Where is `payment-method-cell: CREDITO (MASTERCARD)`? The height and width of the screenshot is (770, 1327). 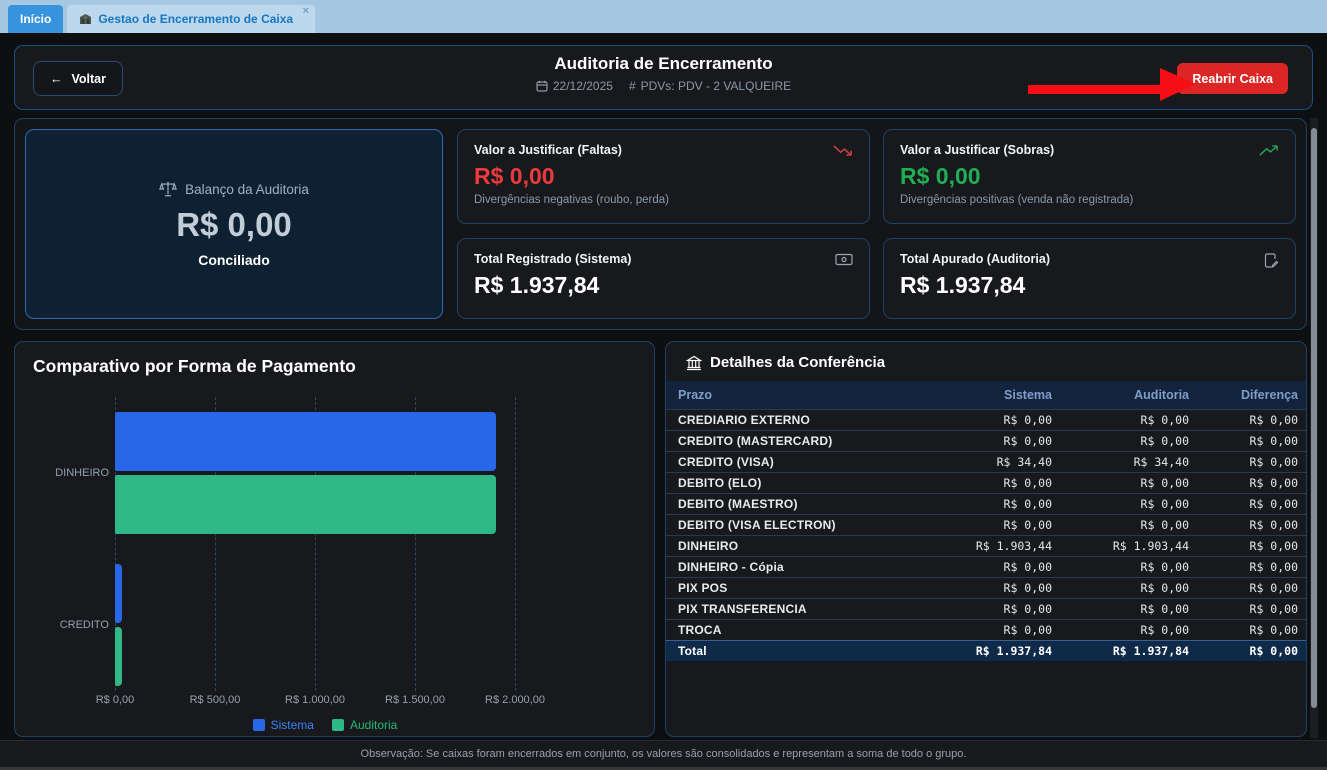 payment-method-cell: CREDITO (MASTERCARD) is located at coordinates (798, 441).